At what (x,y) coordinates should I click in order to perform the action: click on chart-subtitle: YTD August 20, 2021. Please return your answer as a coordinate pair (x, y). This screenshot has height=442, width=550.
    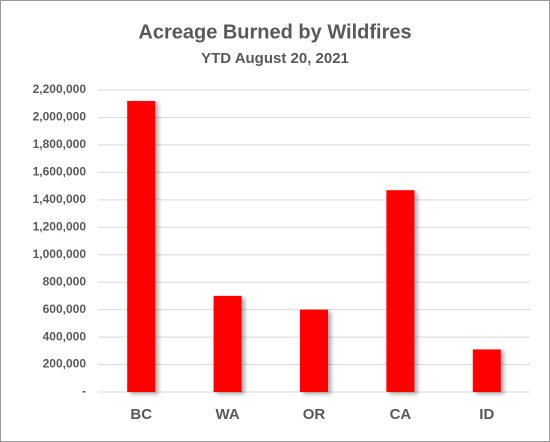
    Looking at the image, I should click on (275, 58).